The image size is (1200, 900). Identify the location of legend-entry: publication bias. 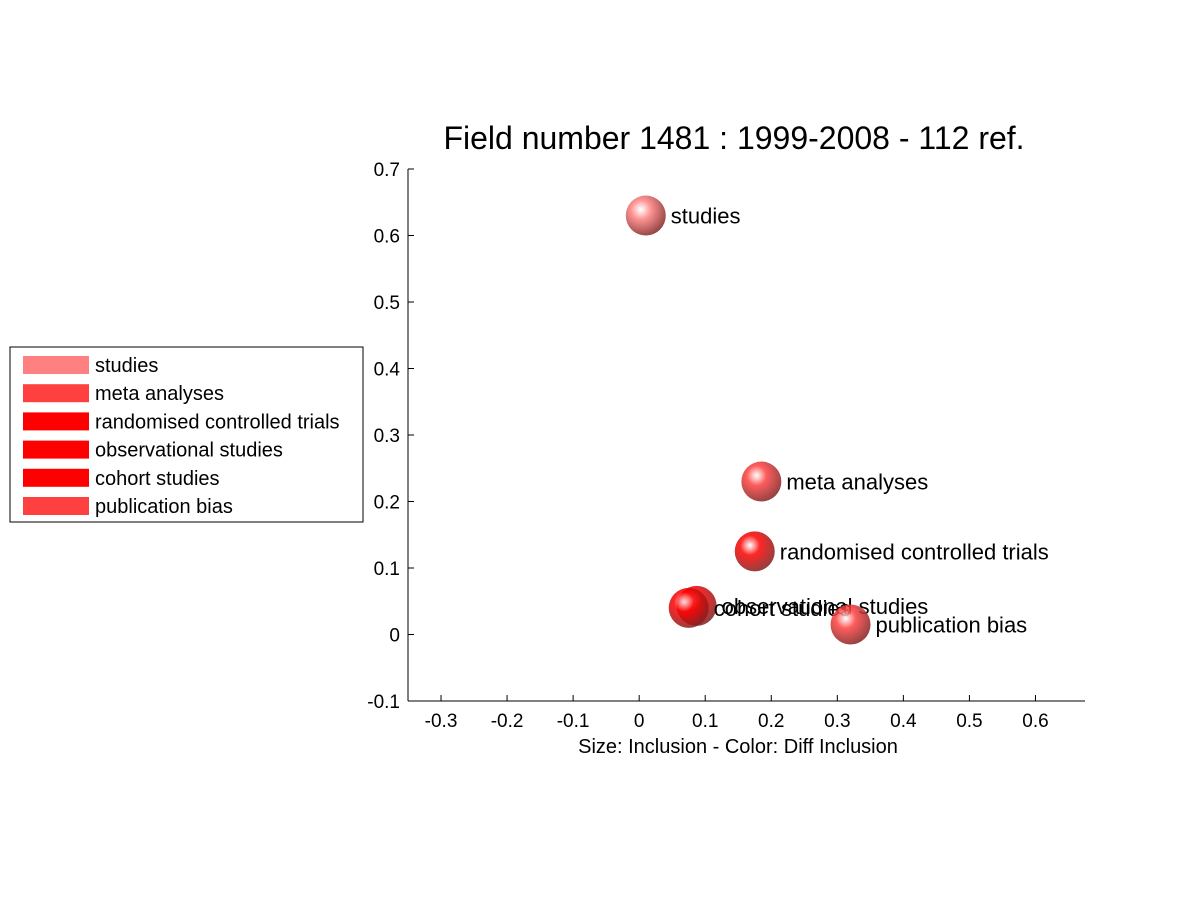
(164, 507).